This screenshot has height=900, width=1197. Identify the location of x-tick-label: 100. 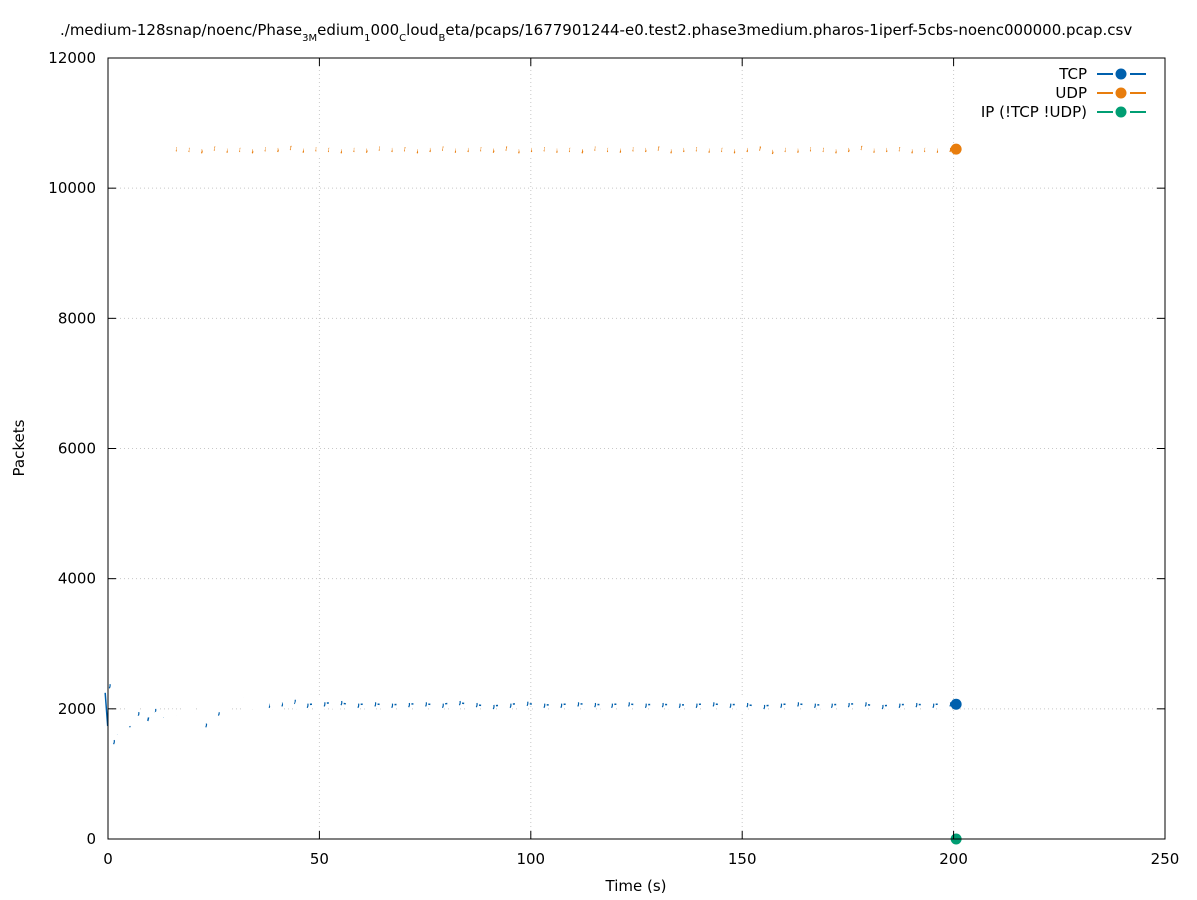
(530, 859).